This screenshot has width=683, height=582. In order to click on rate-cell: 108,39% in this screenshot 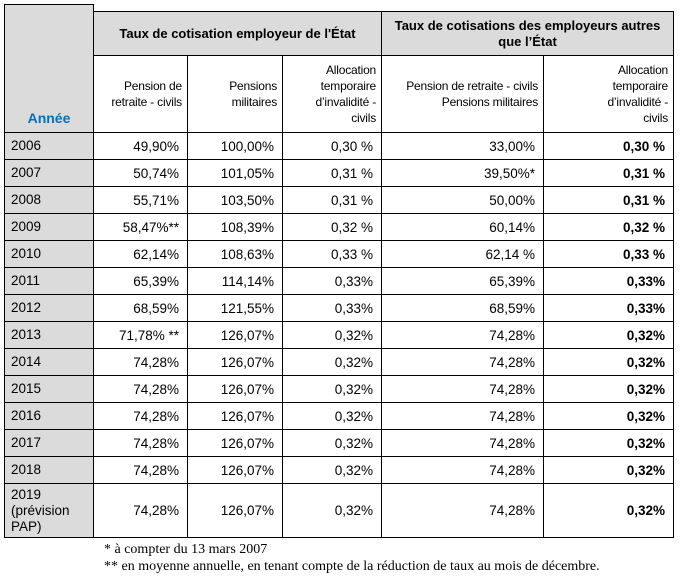, I will do `click(235, 227)`.